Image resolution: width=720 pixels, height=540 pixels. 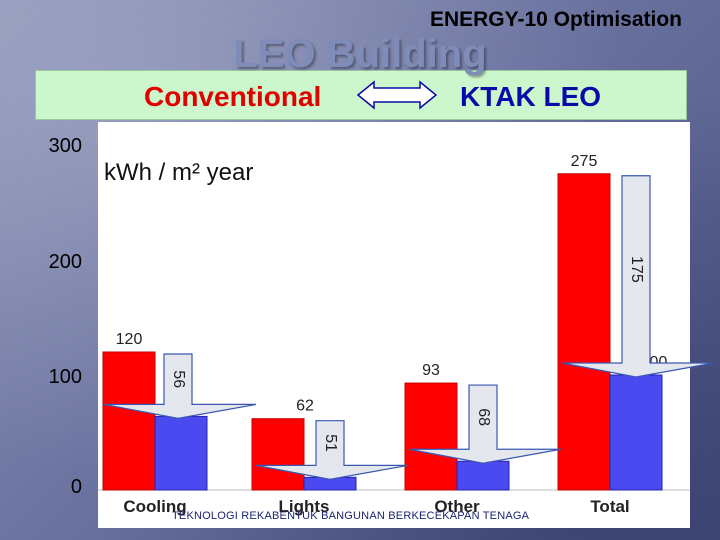 I want to click on savings-value-label: 56, so click(x=178, y=379).